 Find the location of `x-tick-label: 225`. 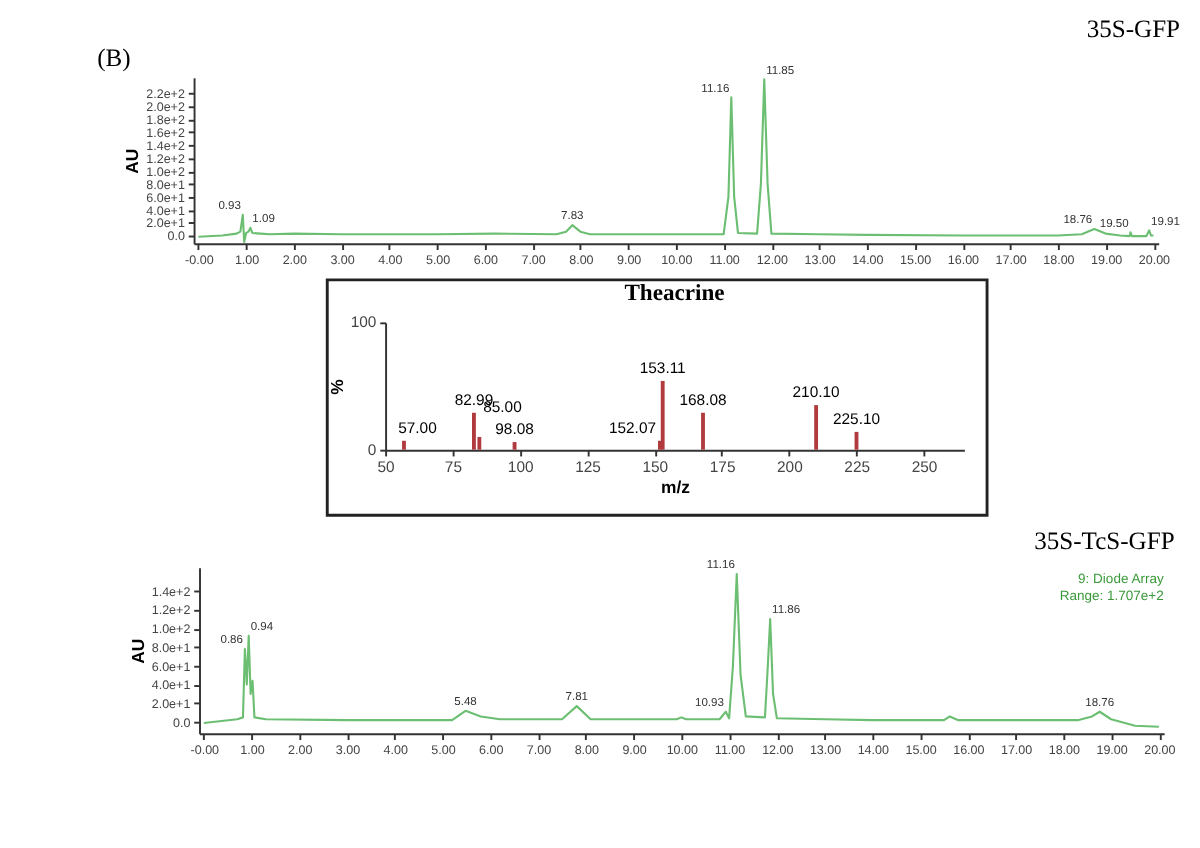

x-tick-label: 225 is located at coordinates (857, 466).